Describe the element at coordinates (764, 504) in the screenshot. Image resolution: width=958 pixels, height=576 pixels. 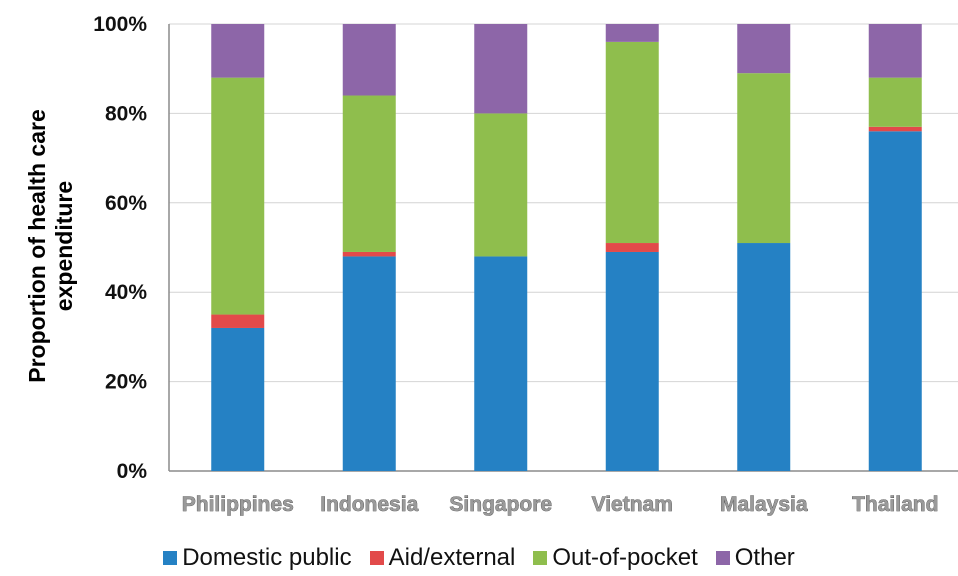
I see `x-tick-label: Malaysia` at that location.